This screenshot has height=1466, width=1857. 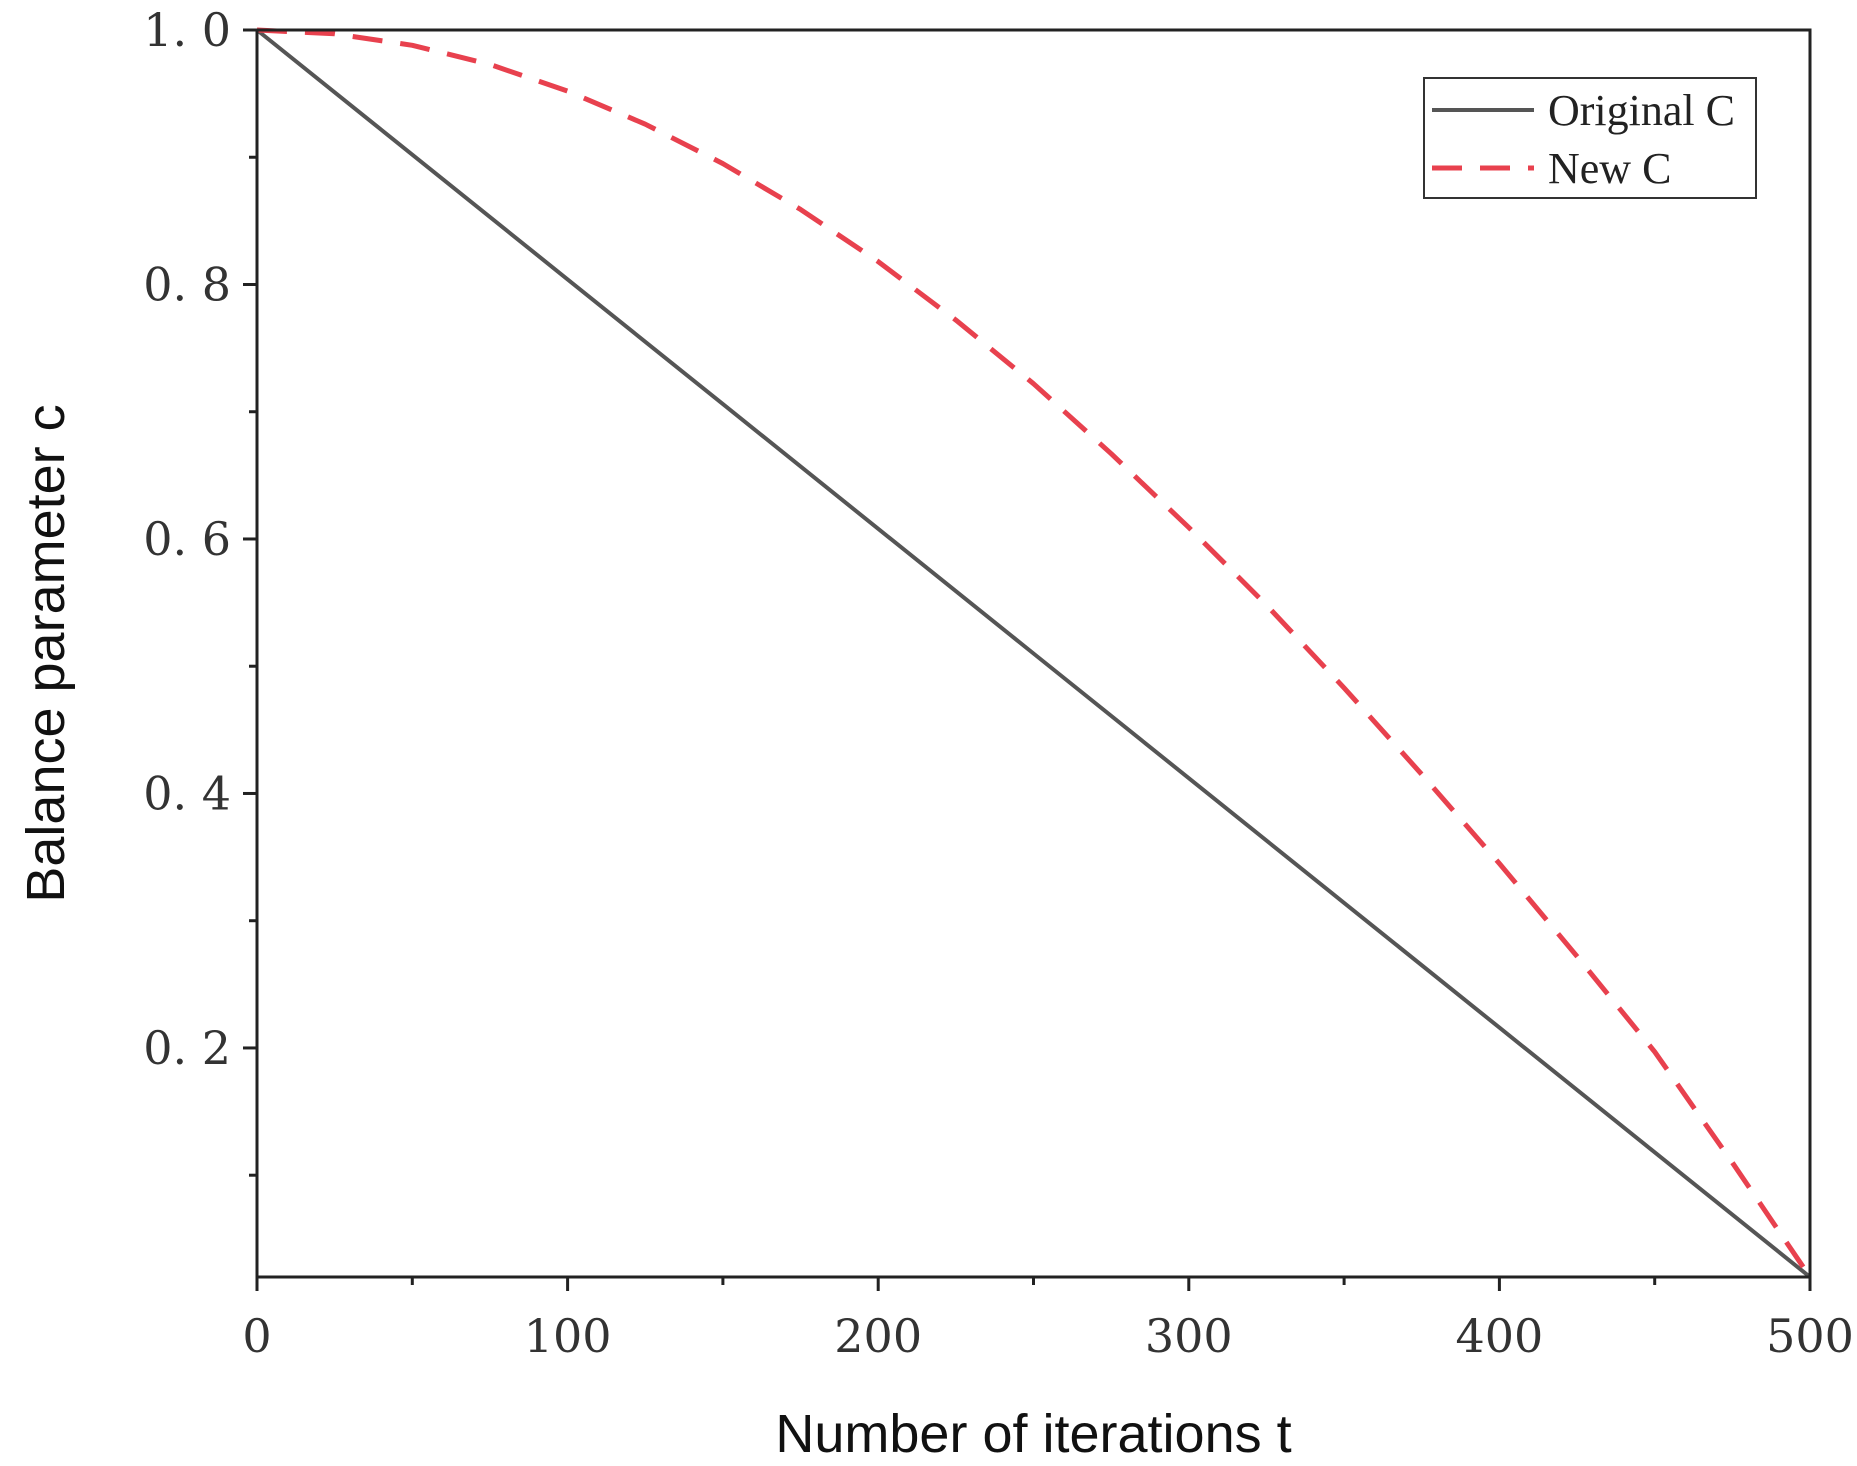 What do you see at coordinates (187, 30) in the screenshot?
I see `y-tick-label: 1. 0` at bounding box center [187, 30].